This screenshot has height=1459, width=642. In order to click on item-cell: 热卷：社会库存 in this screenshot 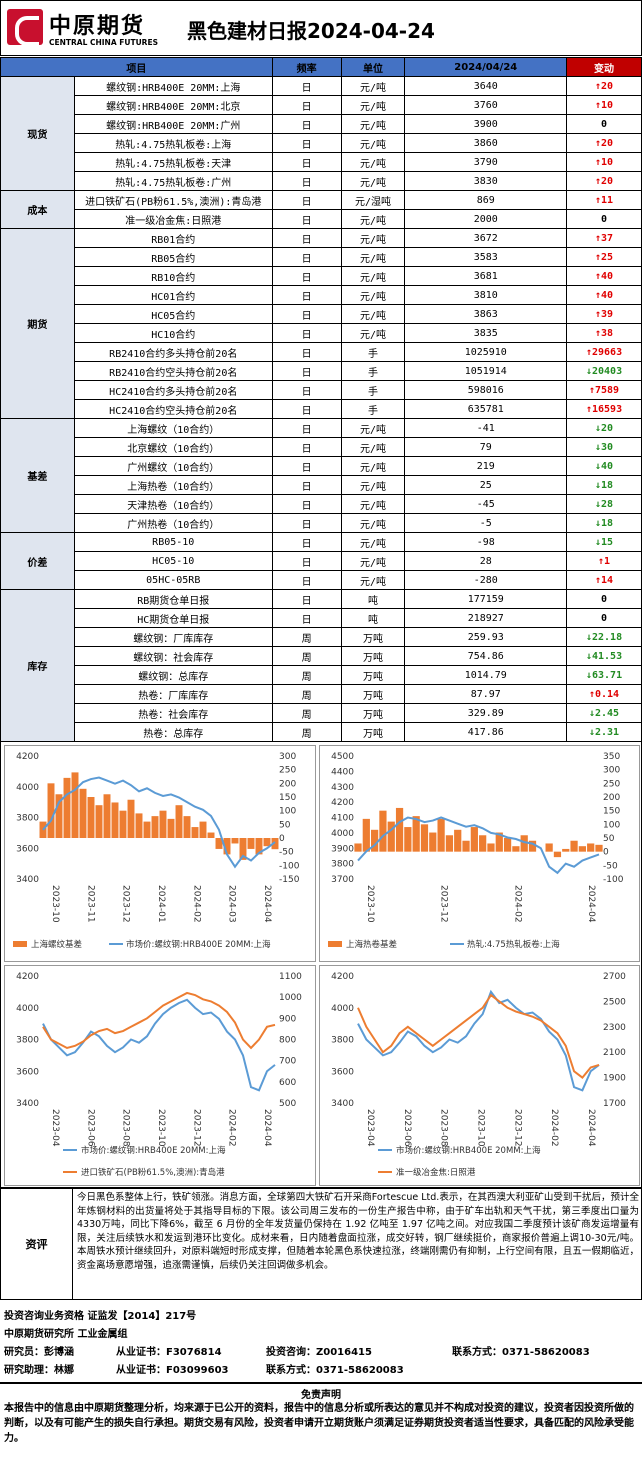, I will do `click(173, 713)`.